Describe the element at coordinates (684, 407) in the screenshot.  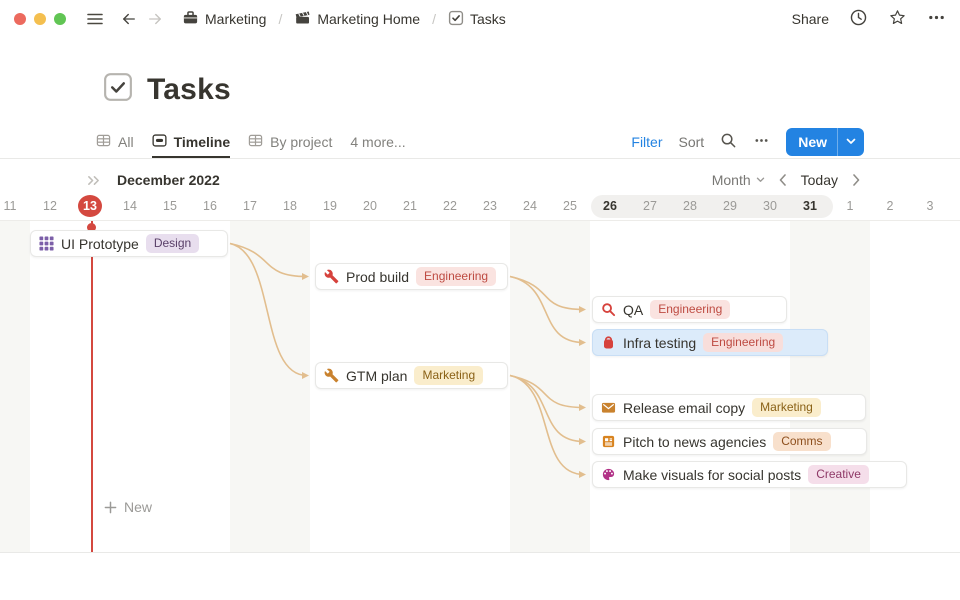
I see `task-title: Release email copy` at that location.